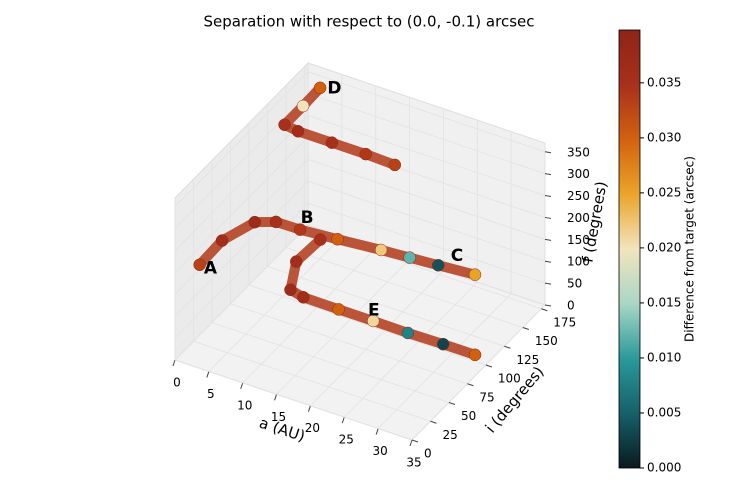  I want to click on x-tick-label: 25, so click(346, 440).